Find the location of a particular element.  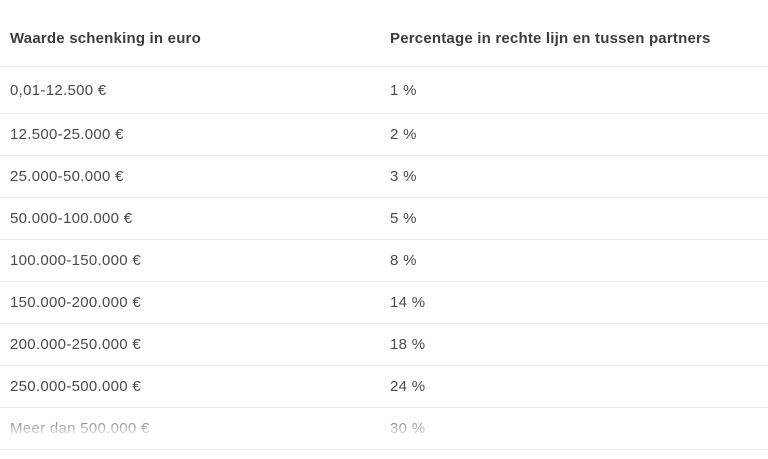

range-cell: 100.000-150.000 € is located at coordinates (76, 260).